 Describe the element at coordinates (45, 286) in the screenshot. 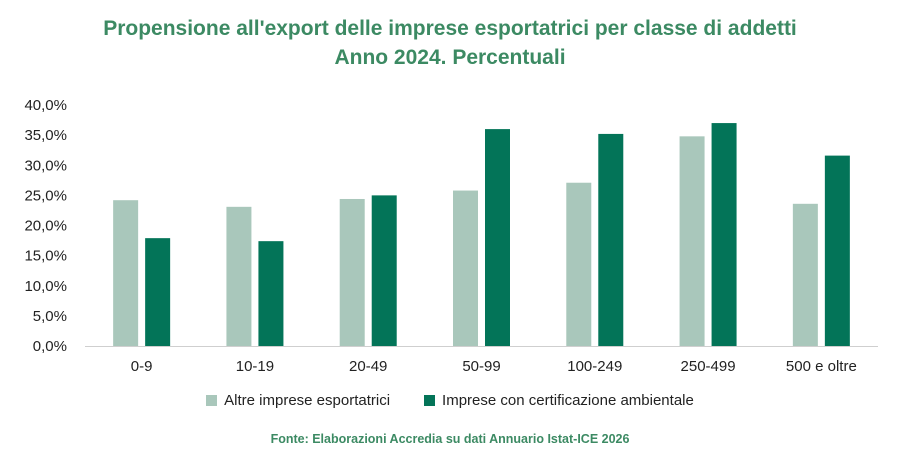

I see `y-tick-label: 10,0%` at that location.